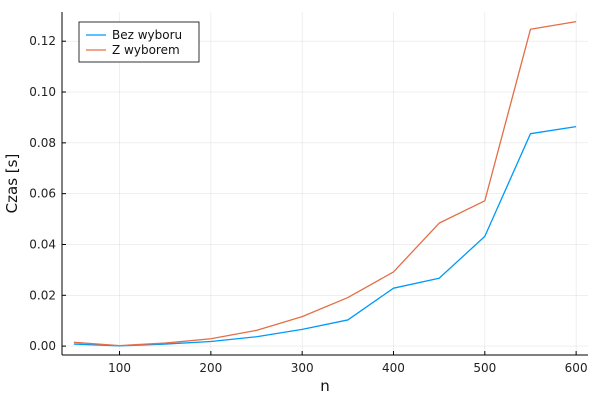 This screenshot has width=600, height=400. What do you see at coordinates (42, 41) in the screenshot?
I see `y-tick-label: 0.12` at bounding box center [42, 41].